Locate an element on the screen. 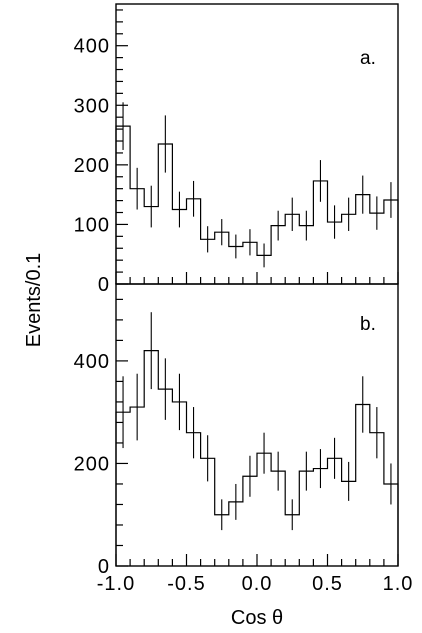 The height and width of the screenshot is (633, 422). panel-a-y-tick-label: 300 is located at coordinates (92, 106).